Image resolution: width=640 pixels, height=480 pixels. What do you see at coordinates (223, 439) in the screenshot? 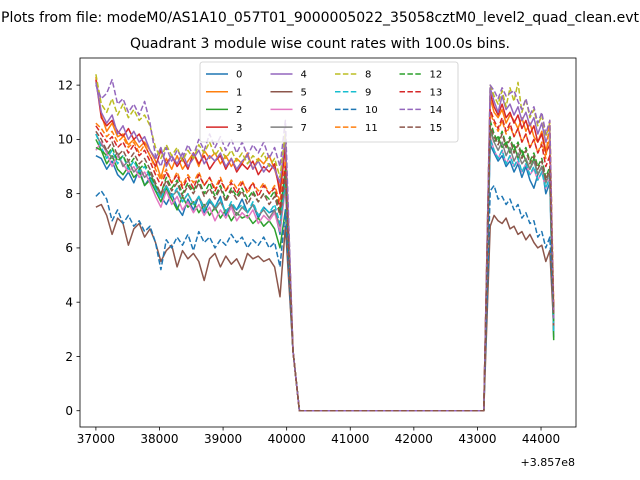
I see `x-tick-label: 39000` at bounding box center [223, 439].